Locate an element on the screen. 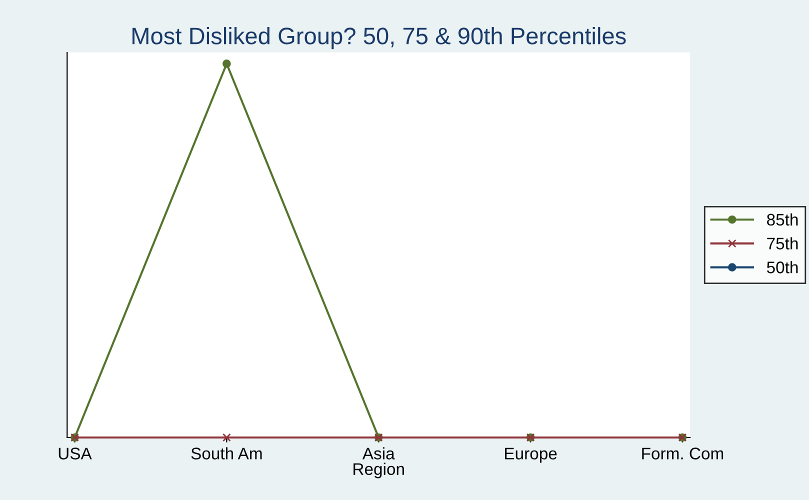 The image size is (809, 500). legend-label: 50th is located at coordinates (782, 267).